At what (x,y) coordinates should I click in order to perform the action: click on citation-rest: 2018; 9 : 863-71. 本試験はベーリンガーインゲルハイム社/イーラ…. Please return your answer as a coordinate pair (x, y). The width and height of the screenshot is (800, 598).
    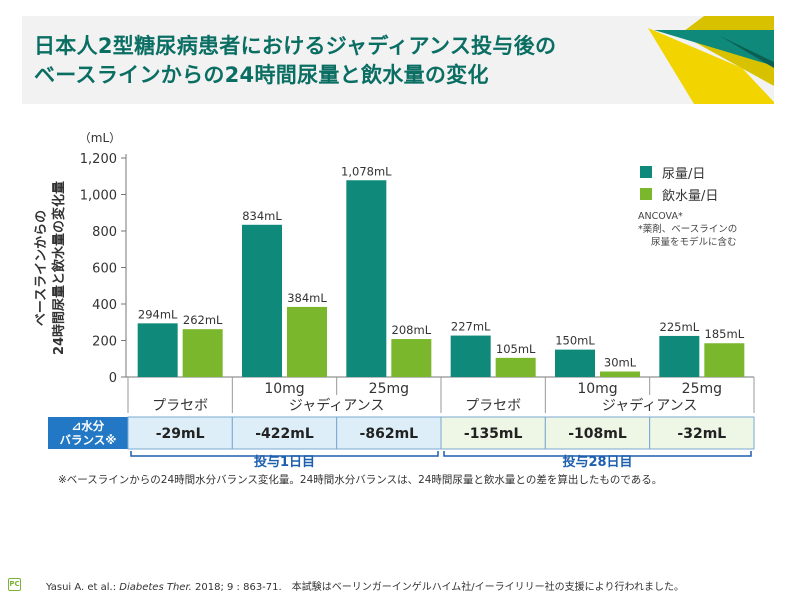
    Looking at the image, I should click on (437, 587).